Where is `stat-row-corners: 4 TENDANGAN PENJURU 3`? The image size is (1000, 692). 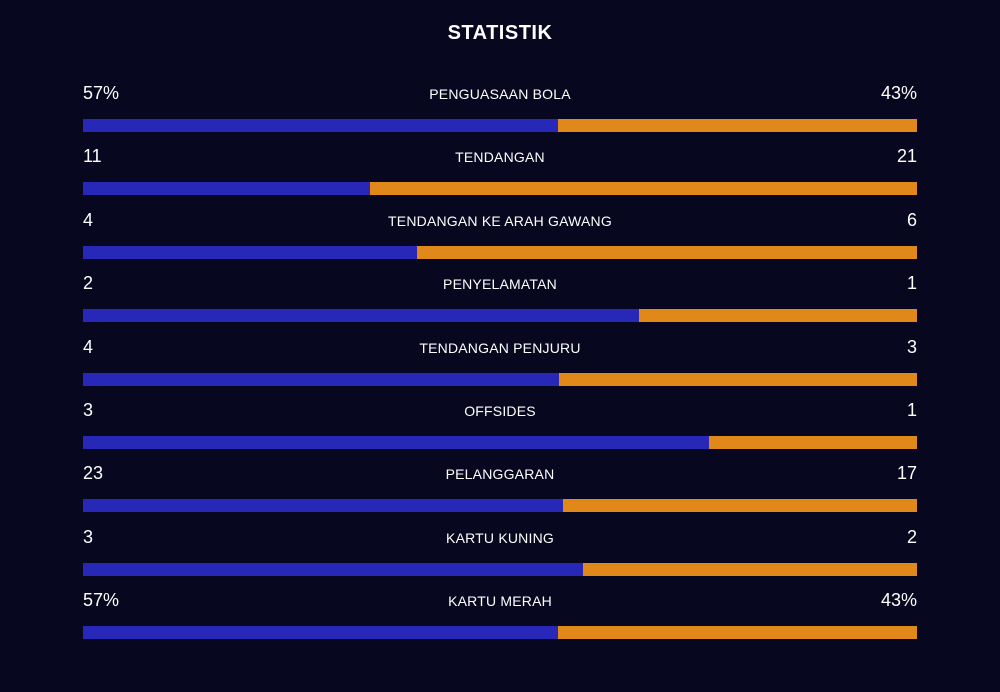 stat-row-corners: 4 TENDANGAN PENJURU 3 is located at coordinates (500, 365).